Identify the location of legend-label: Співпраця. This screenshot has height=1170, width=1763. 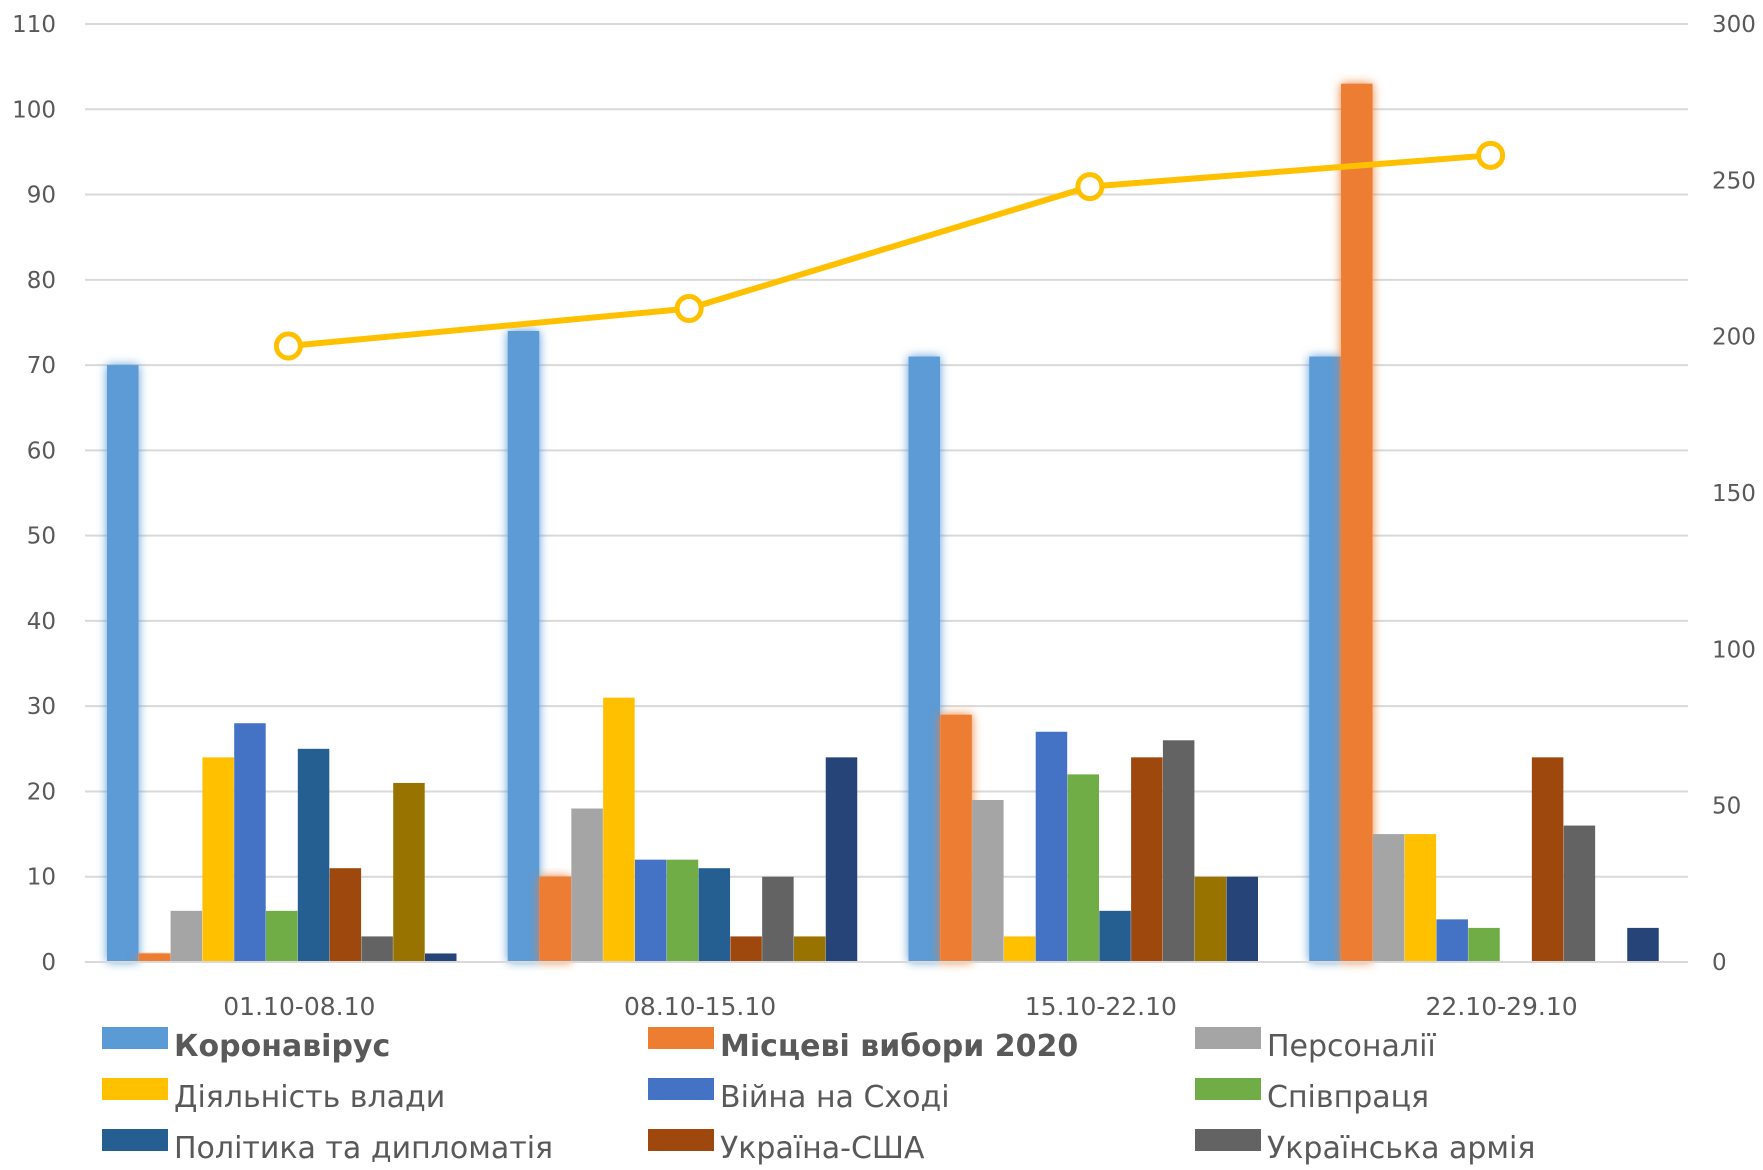
(1348, 1097).